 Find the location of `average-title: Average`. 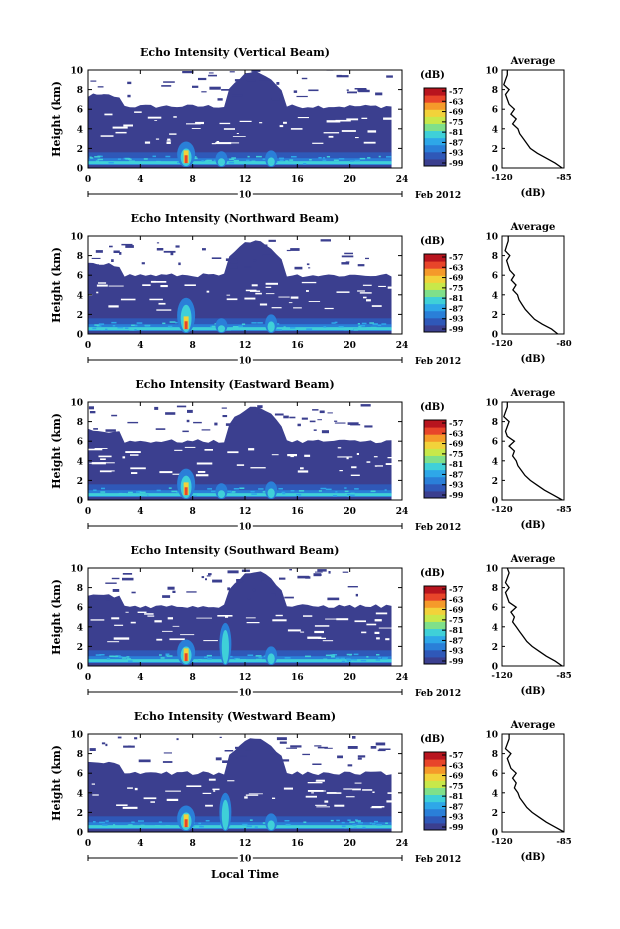

average-title: Average is located at coordinates (533, 227).